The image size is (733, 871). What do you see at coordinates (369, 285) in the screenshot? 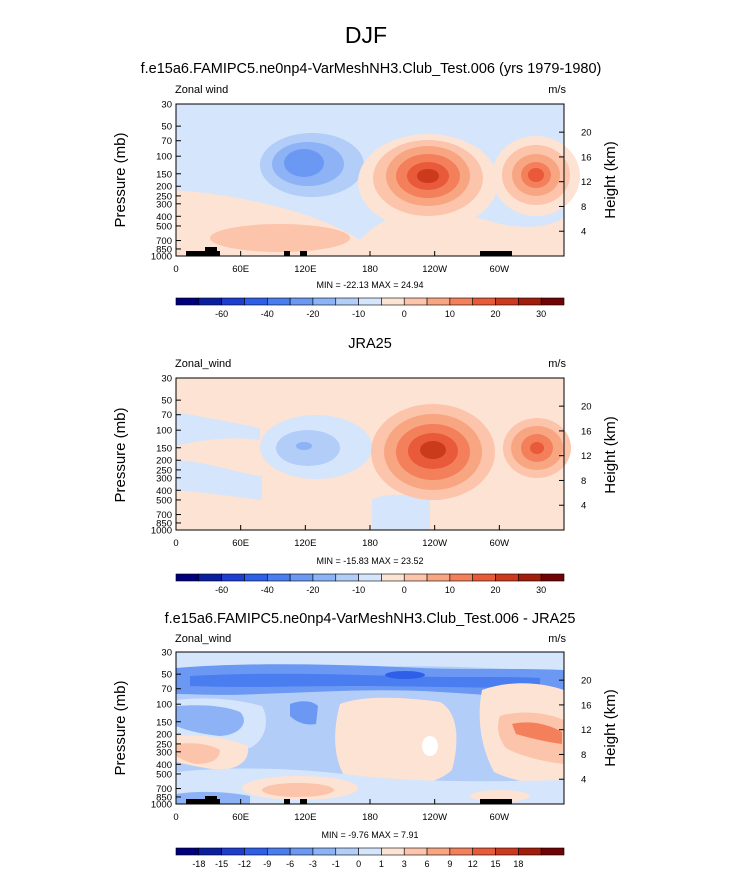
I see `min-max-text: MIN = -22.13 MAX = 24.94` at bounding box center [369, 285].